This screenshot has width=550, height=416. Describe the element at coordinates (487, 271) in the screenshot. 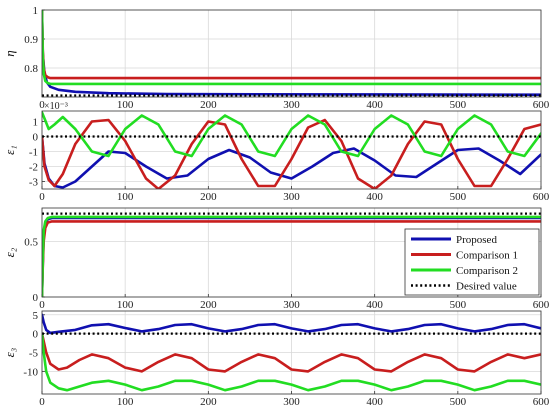

I see `legend-label: Comparison 2` at that location.